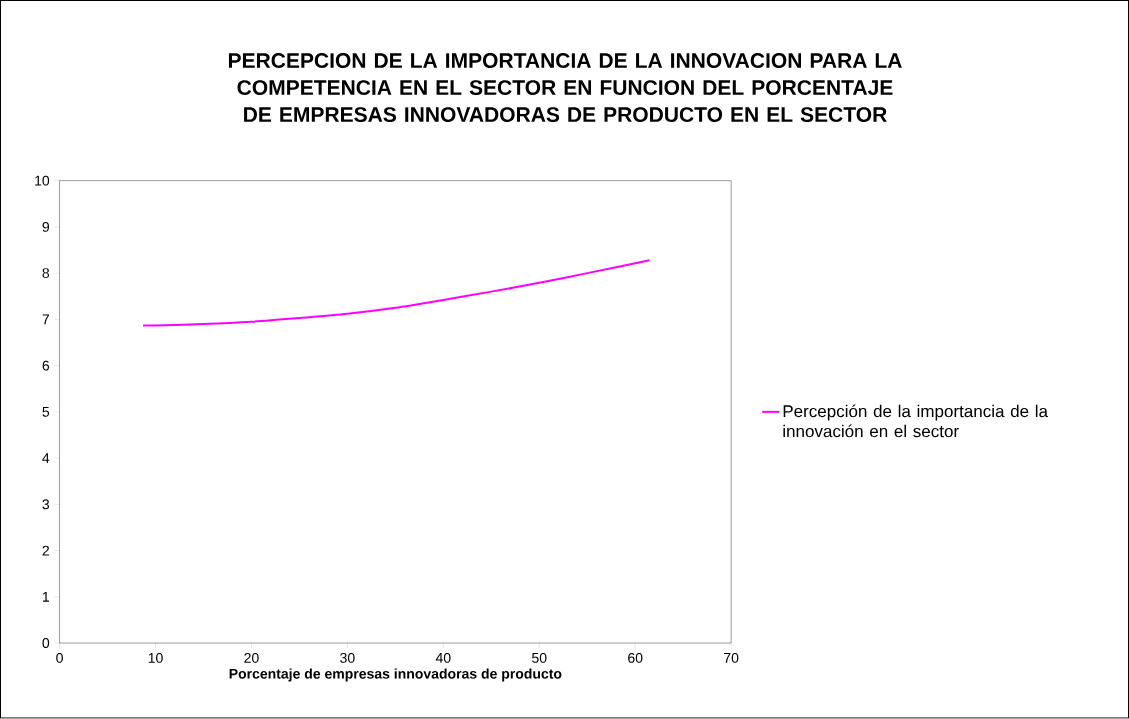  What do you see at coordinates (395, 675) in the screenshot?
I see `x-axis-title: Porcentaje de empresas innovadoras de producto` at bounding box center [395, 675].